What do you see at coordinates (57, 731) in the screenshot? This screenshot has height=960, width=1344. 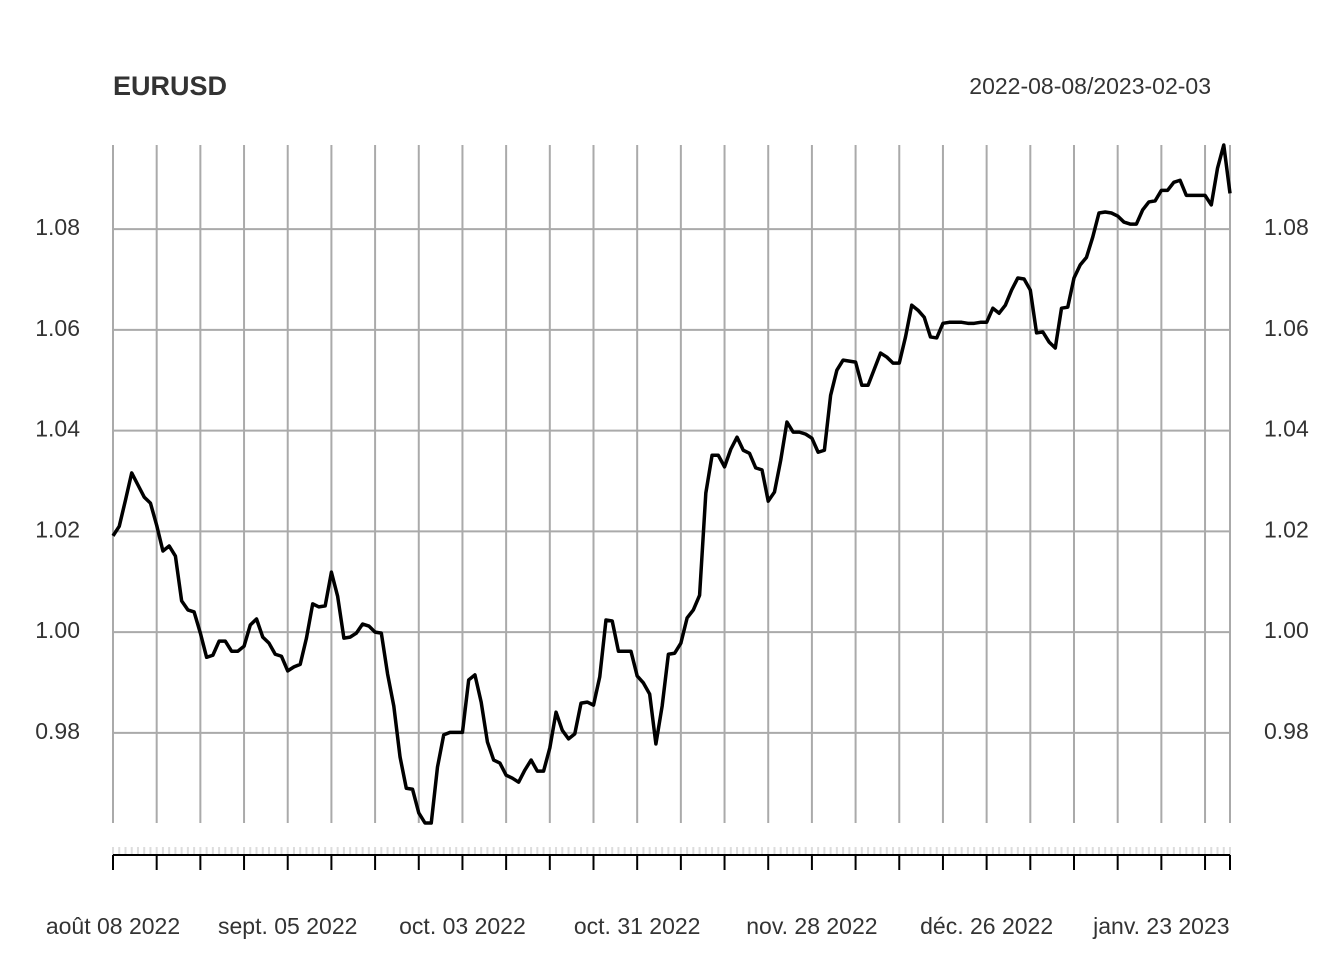 I see `y-tick-label: 0.98` at bounding box center [57, 731].